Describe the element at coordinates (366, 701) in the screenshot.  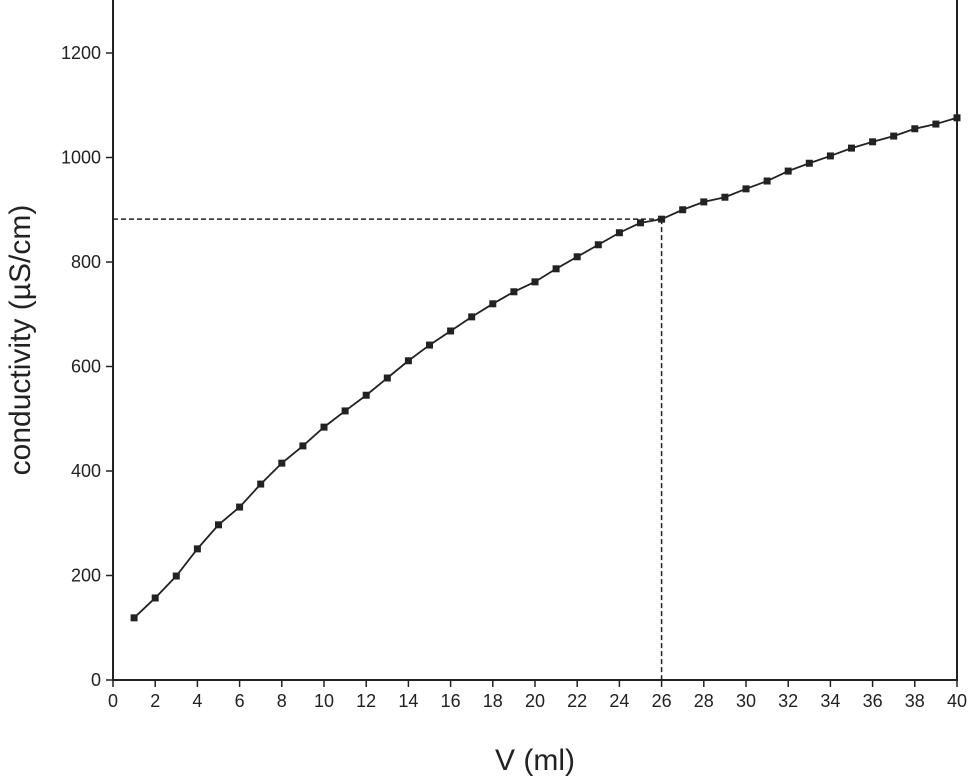
I see `x-tick-label: 12` at that location.